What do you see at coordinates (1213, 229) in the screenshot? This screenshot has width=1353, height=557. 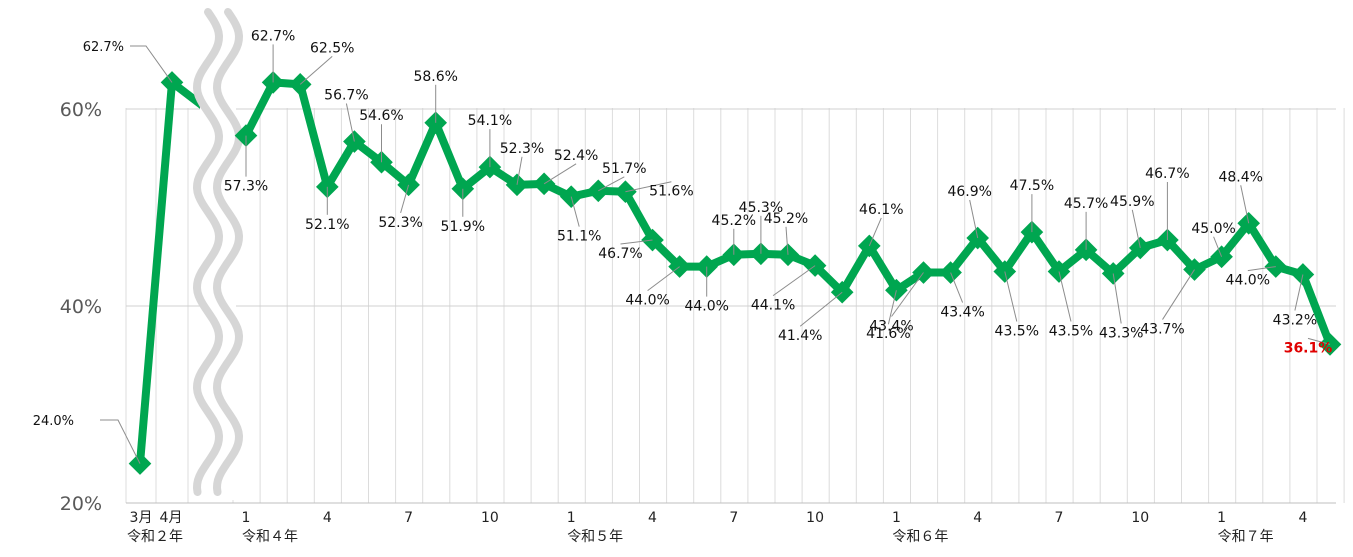 I see `data-label: 45.0%` at bounding box center [1213, 229].